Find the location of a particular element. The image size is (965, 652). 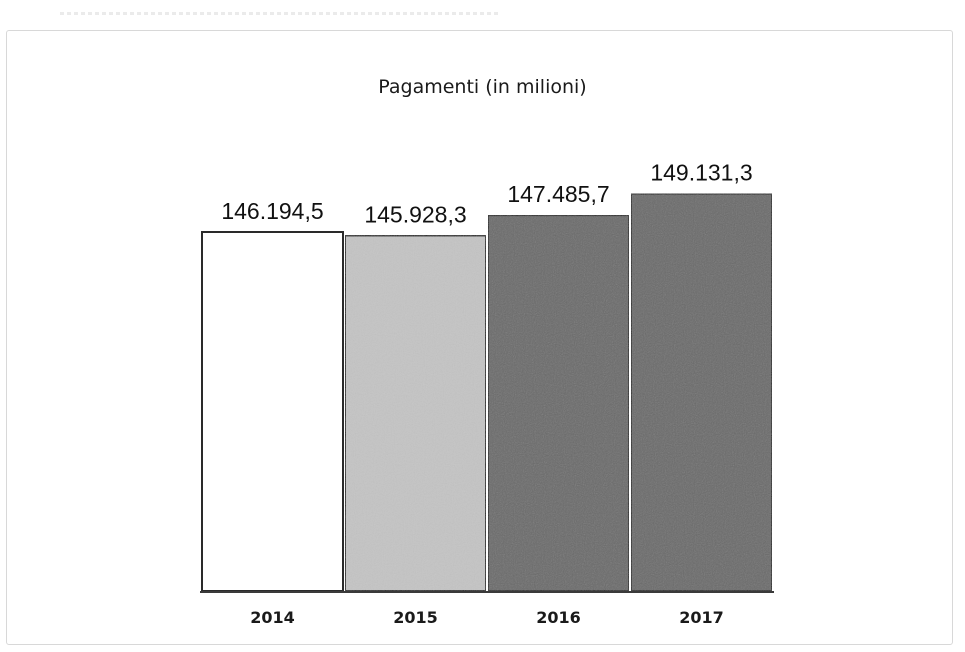

chart-title: Pagamenti (in milioni) is located at coordinates (482, 87).